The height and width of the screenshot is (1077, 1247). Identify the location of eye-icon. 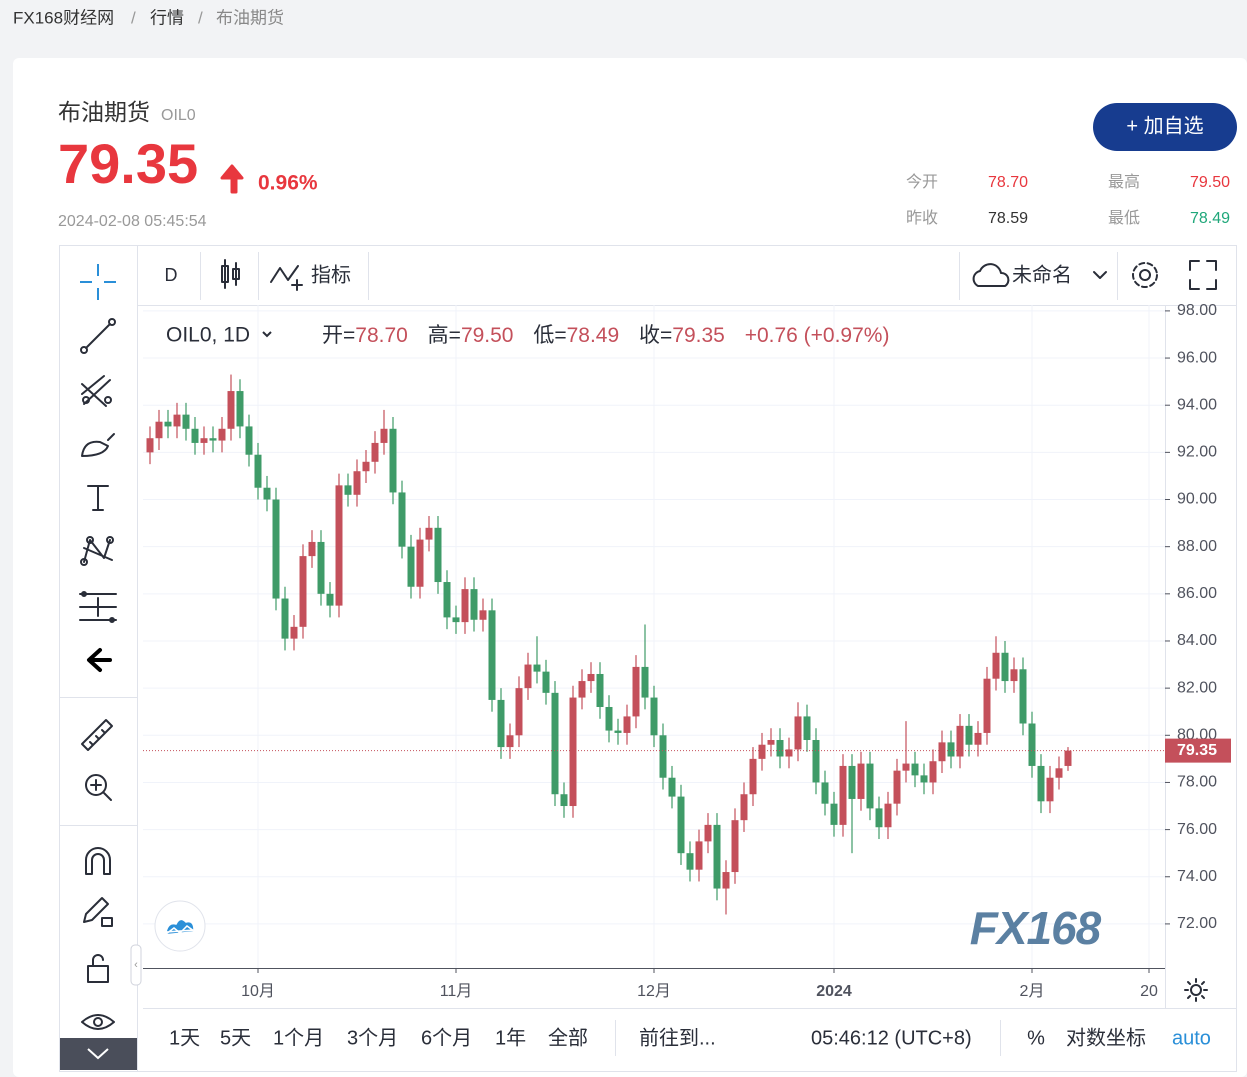
(98, 1022).